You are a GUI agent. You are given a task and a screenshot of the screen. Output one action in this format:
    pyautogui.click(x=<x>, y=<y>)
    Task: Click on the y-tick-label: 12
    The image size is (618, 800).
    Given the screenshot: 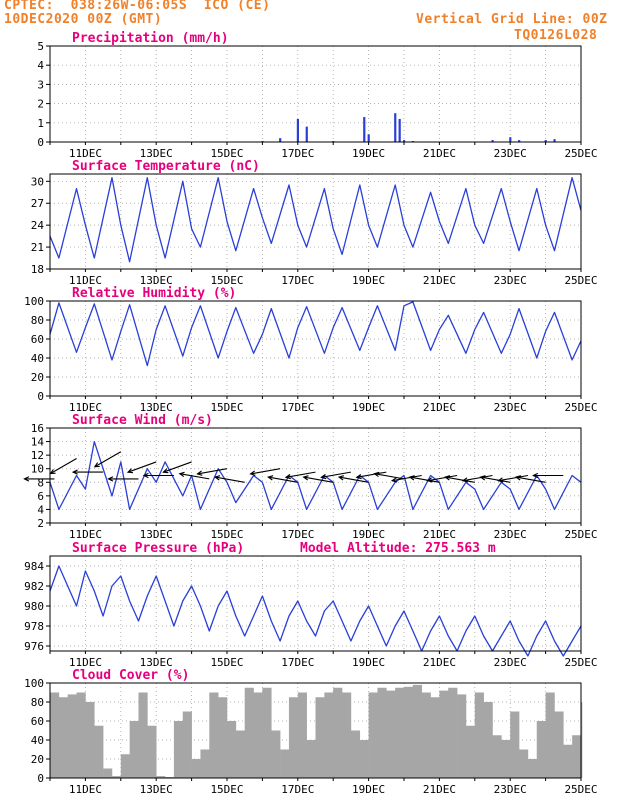 What is the action you would take?
    pyautogui.click(x=37, y=455)
    